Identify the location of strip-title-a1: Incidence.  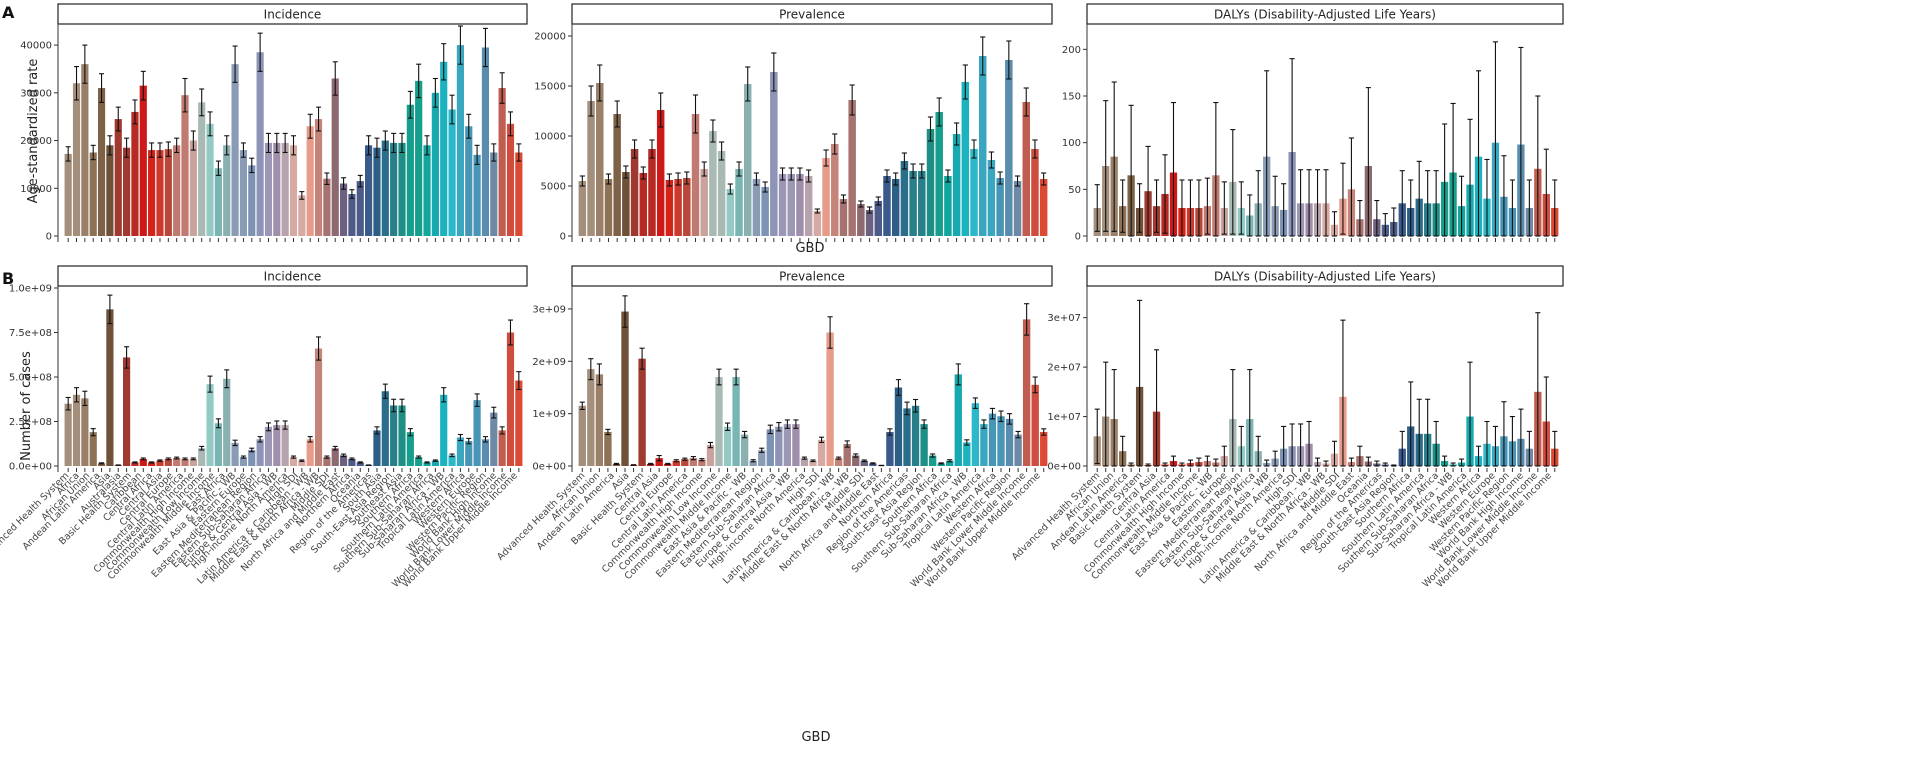
(293, 15).